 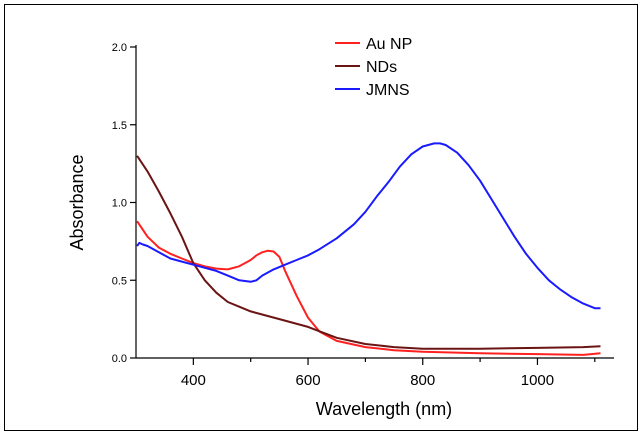 What do you see at coordinates (119, 204) in the screenshot?
I see `y-tick-label: 1.0` at bounding box center [119, 204].